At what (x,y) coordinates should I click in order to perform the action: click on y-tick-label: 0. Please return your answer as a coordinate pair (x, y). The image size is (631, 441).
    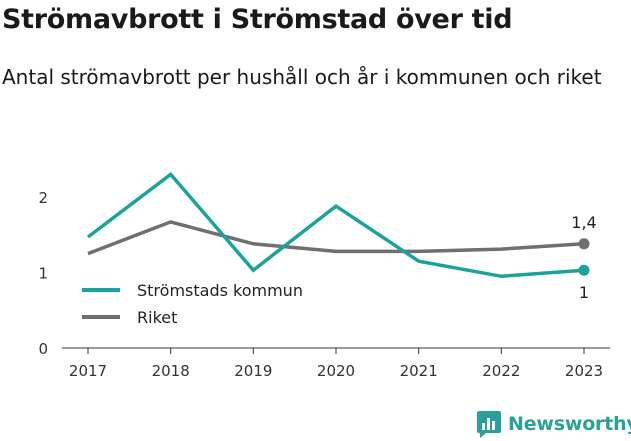
    Looking at the image, I should click on (43, 349).